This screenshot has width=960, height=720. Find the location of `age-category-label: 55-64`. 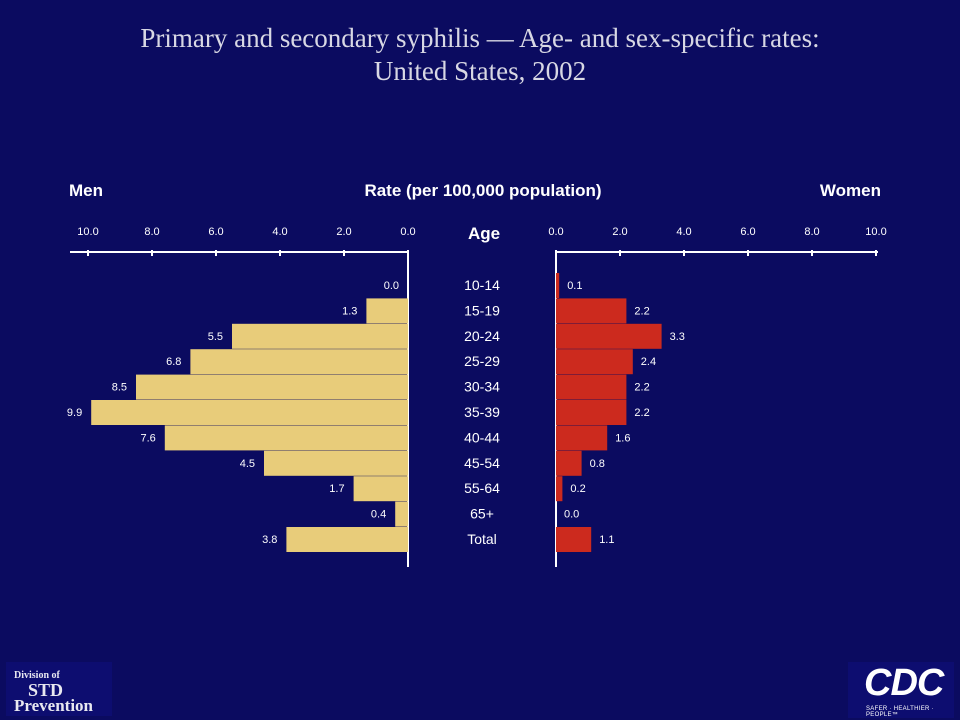

age-category-label: 55-64 is located at coordinates (482, 488).